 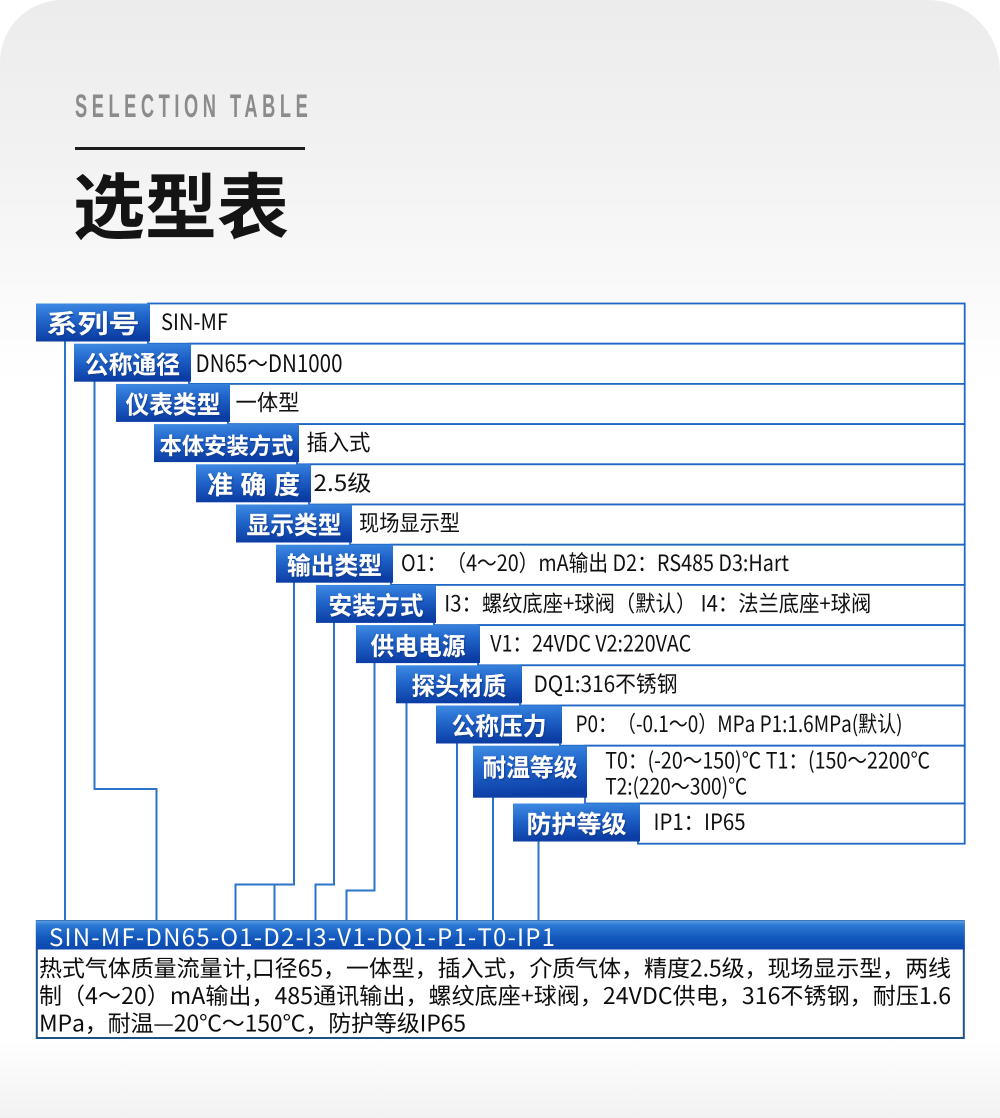 What do you see at coordinates (339, 442) in the screenshot?
I see `svg-text: 插入式` at bounding box center [339, 442].